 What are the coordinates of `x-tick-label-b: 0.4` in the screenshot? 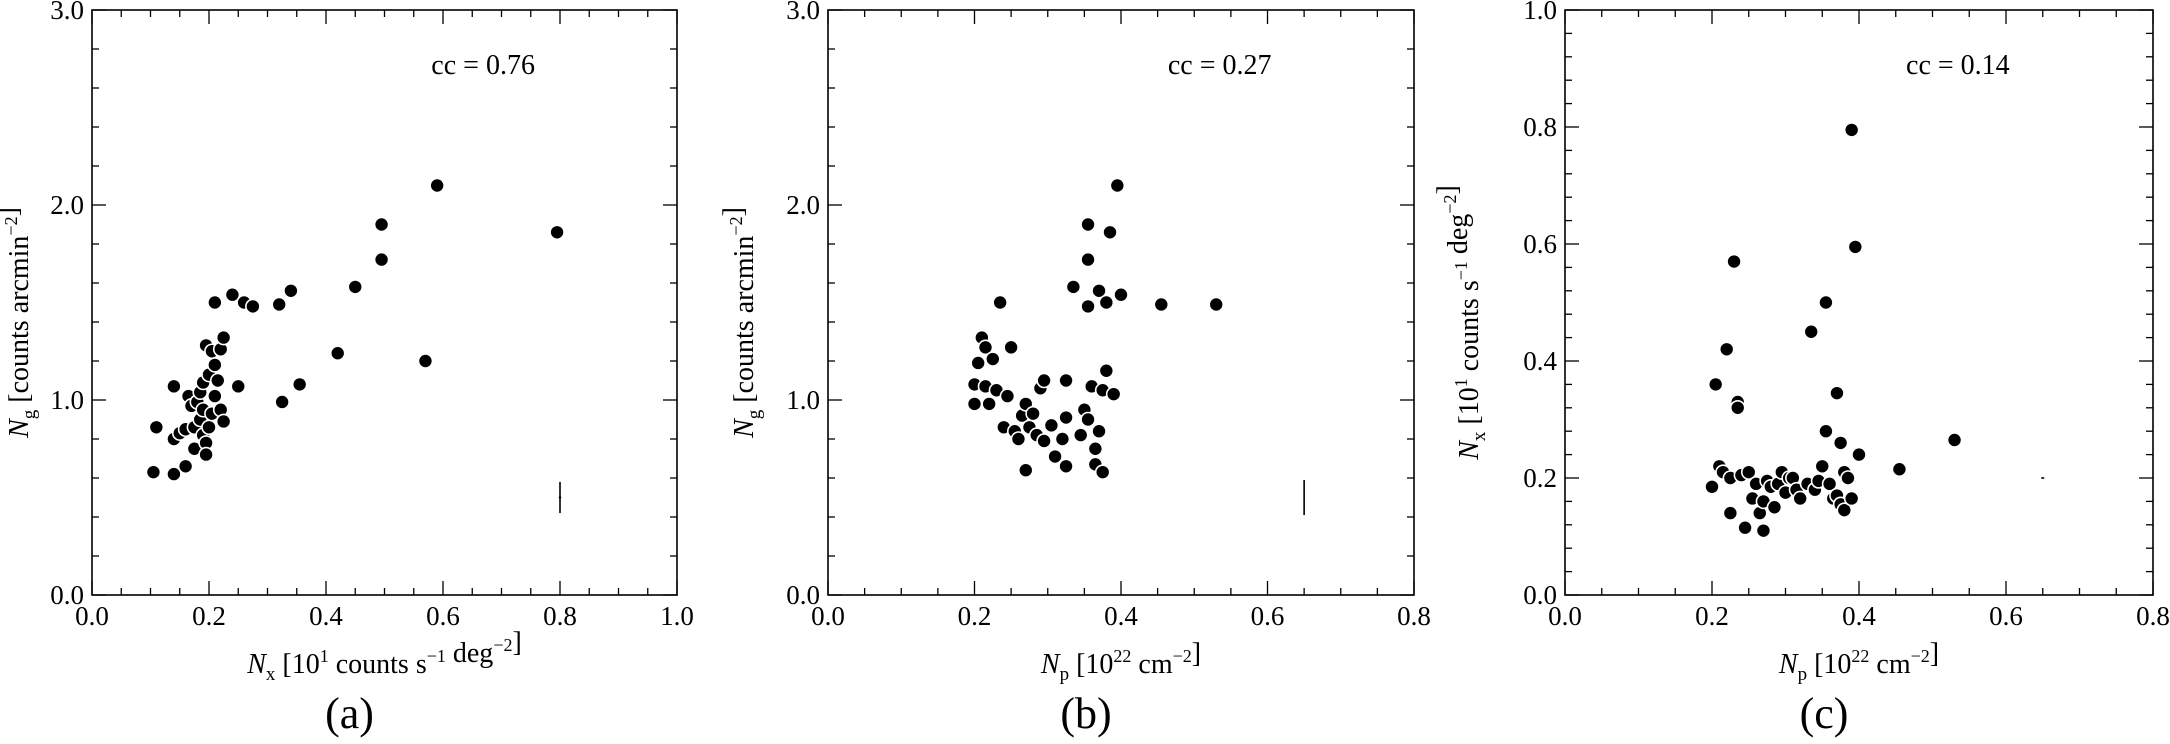 It's located at (1121, 616).